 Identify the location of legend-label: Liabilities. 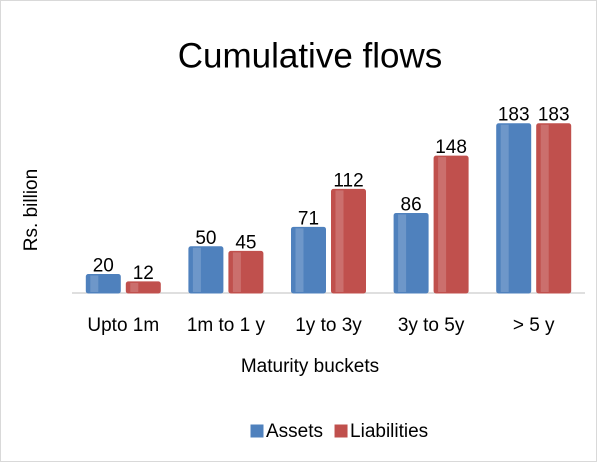
(389, 431).